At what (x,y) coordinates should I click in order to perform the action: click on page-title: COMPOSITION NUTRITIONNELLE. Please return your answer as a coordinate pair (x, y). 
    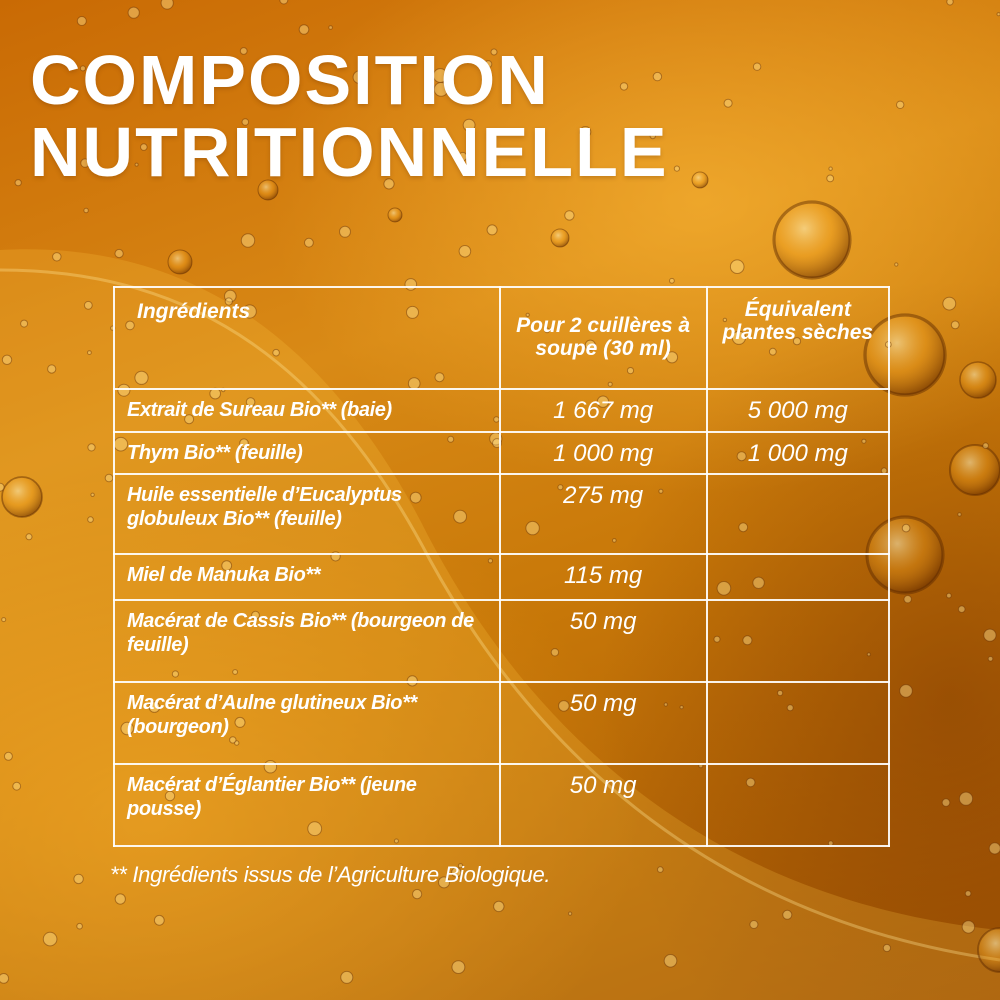
    Looking at the image, I should click on (349, 116).